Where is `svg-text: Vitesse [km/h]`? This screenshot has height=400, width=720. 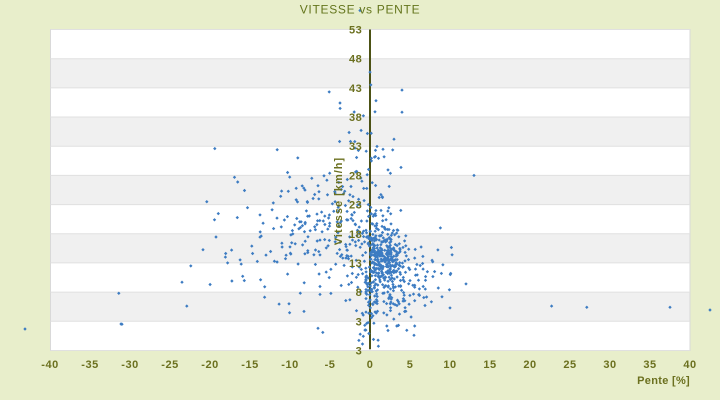 svg-text: Vitesse [km/h] is located at coordinates (339, 201).